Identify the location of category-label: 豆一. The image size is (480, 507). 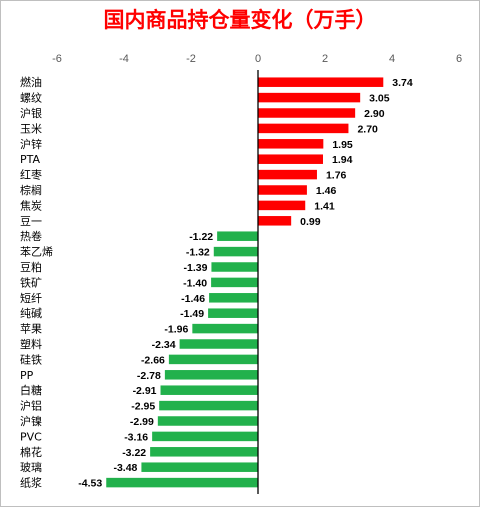
(31, 221).